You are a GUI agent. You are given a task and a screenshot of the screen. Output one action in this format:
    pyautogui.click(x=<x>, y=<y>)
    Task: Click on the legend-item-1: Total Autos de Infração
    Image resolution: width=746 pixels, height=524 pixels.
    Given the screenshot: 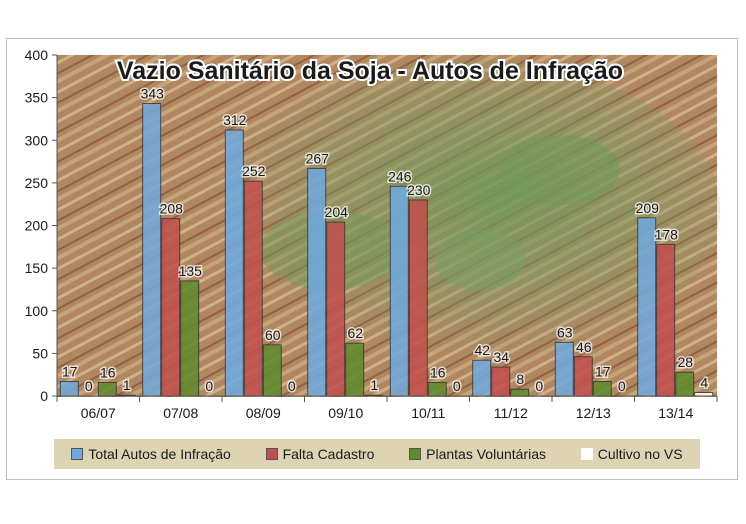 What is the action you would take?
    pyautogui.click(x=151, y=454)
    